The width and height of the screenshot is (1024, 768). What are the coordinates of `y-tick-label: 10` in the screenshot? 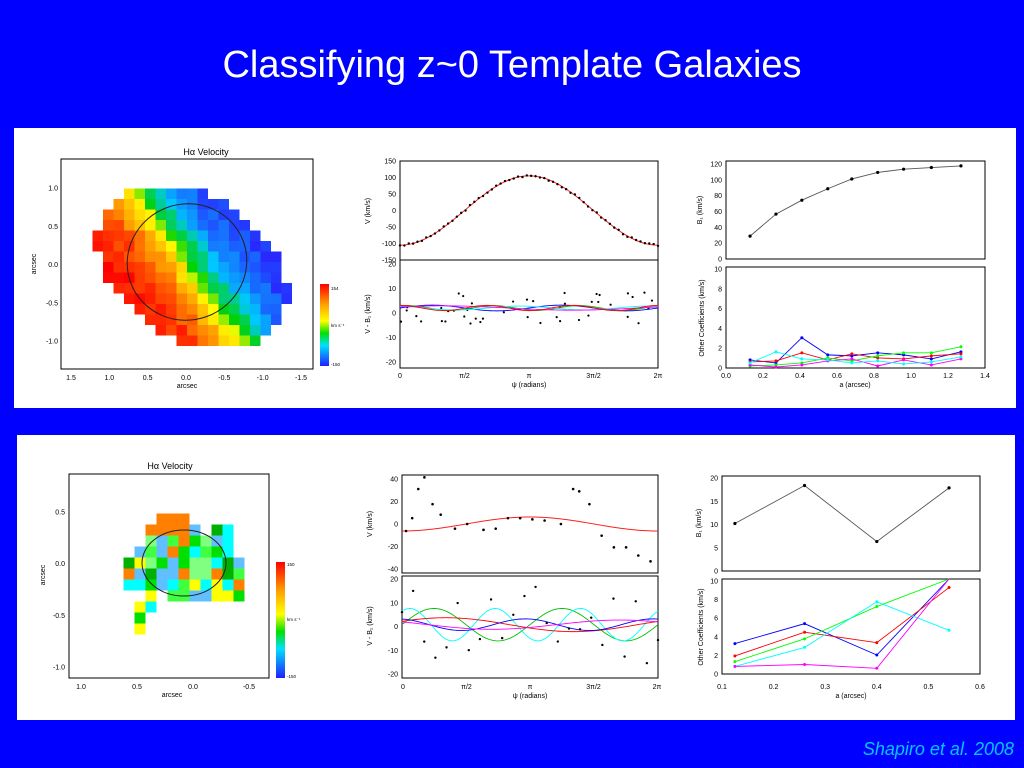 It's located at (714, 525).